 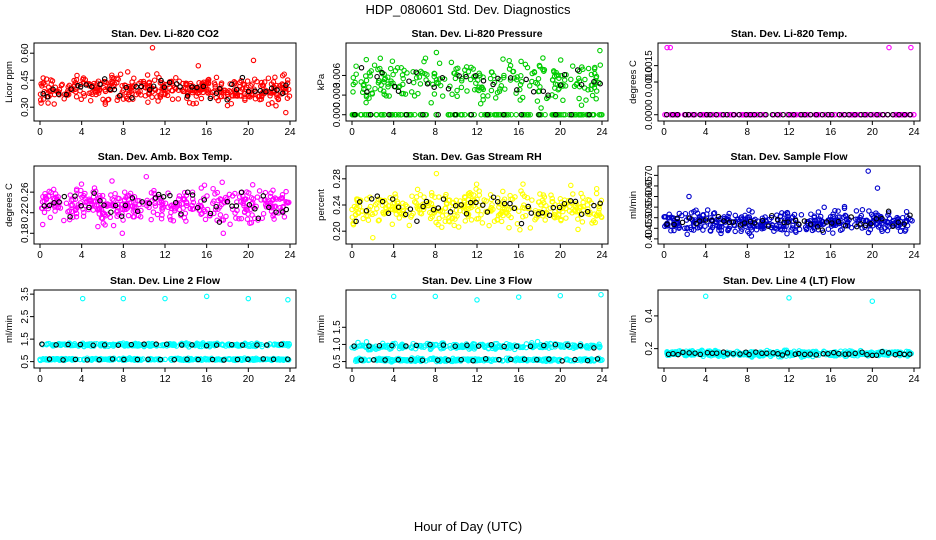 What do you see at coordinates (602, 379) in the screenshot?
I see `x-tick-label: 24` at bounding box center [602, 379].